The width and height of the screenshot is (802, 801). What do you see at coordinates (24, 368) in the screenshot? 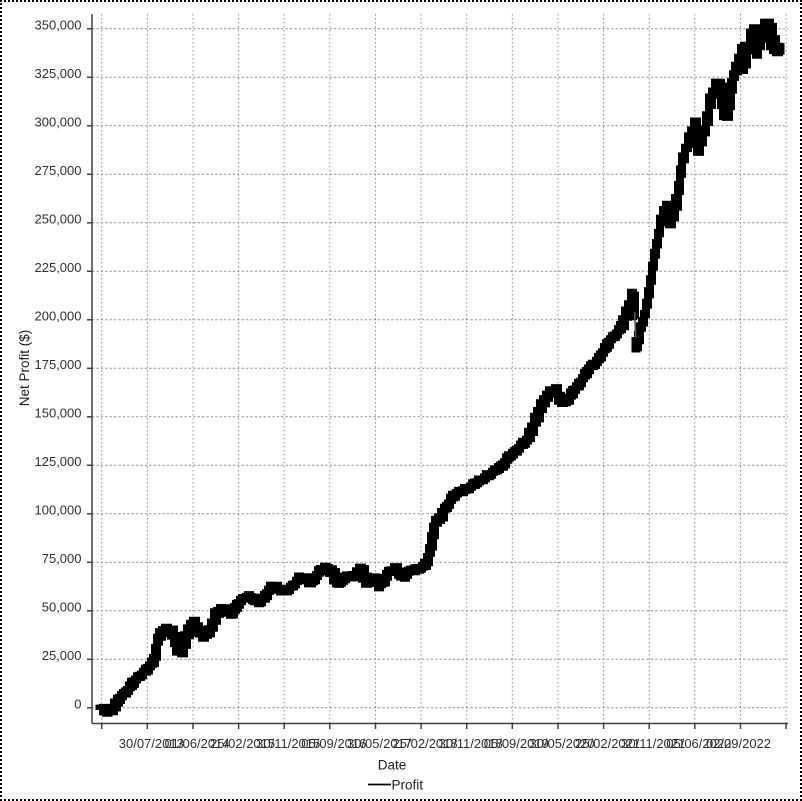
I see `svg-text: Net Profit ($)` at bounding box center [24, 368].